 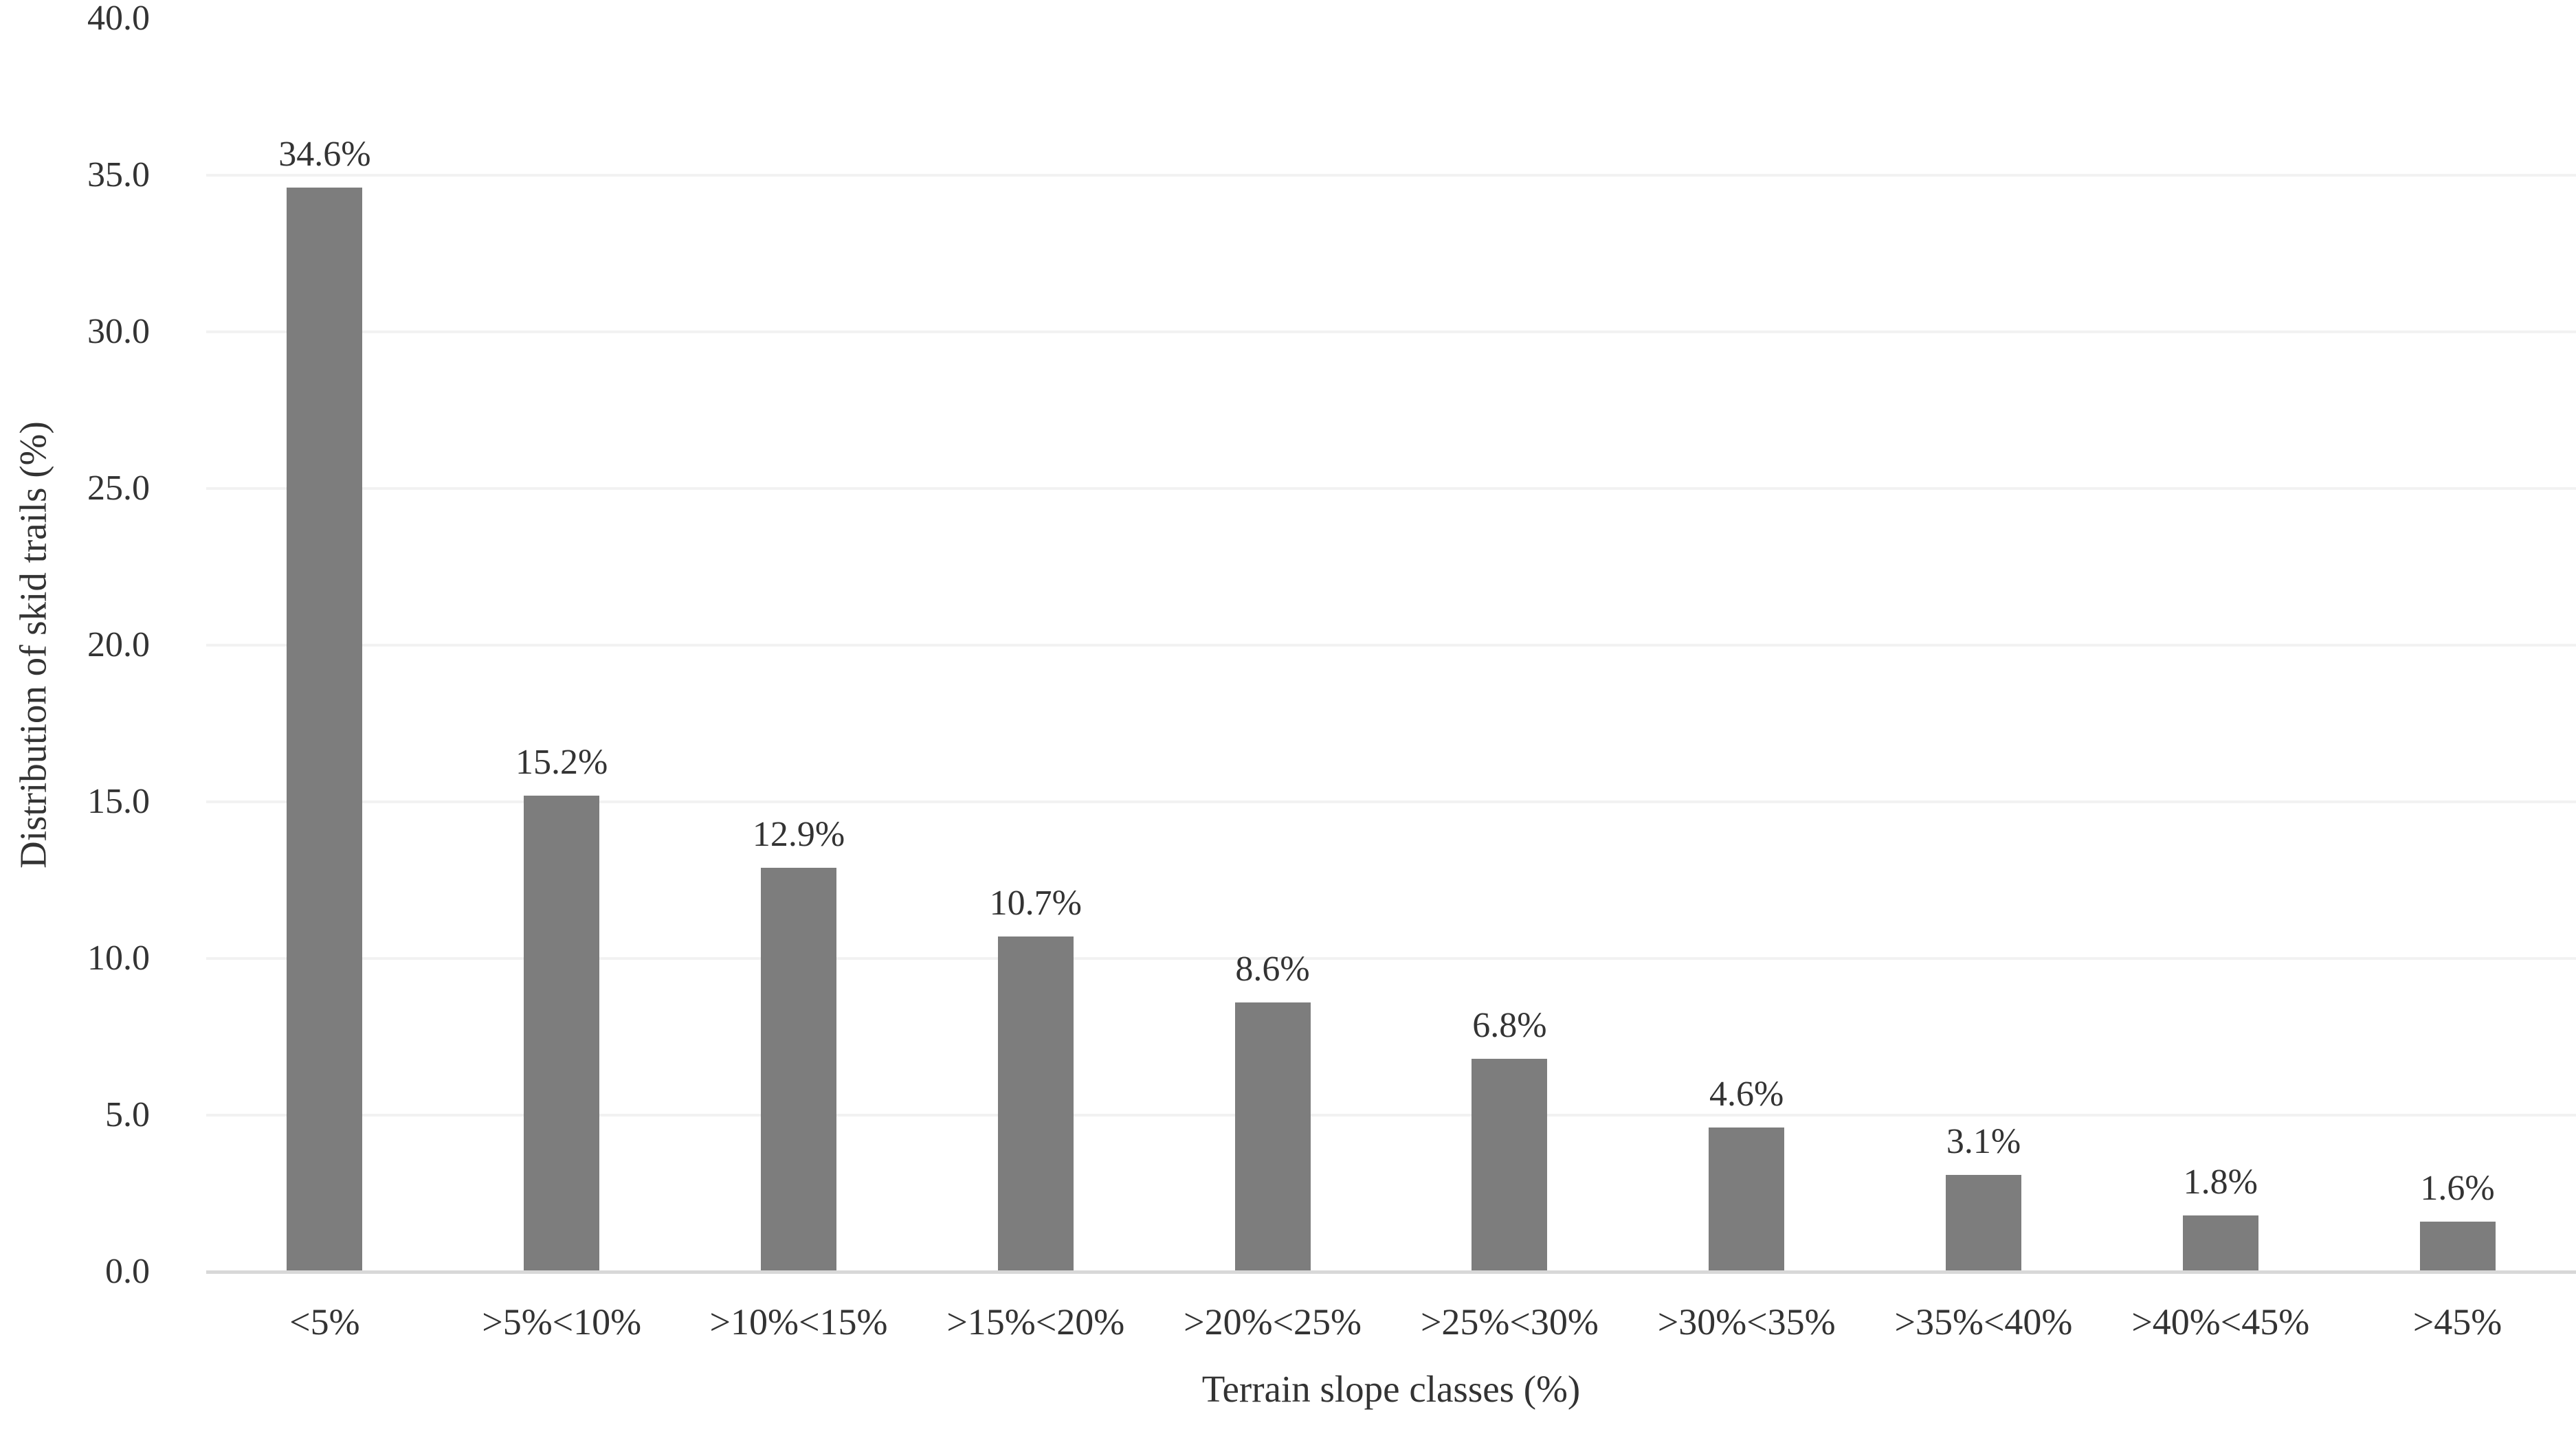 I want to click on y-tick-label: 5.0, so click(x=127, y=1114).